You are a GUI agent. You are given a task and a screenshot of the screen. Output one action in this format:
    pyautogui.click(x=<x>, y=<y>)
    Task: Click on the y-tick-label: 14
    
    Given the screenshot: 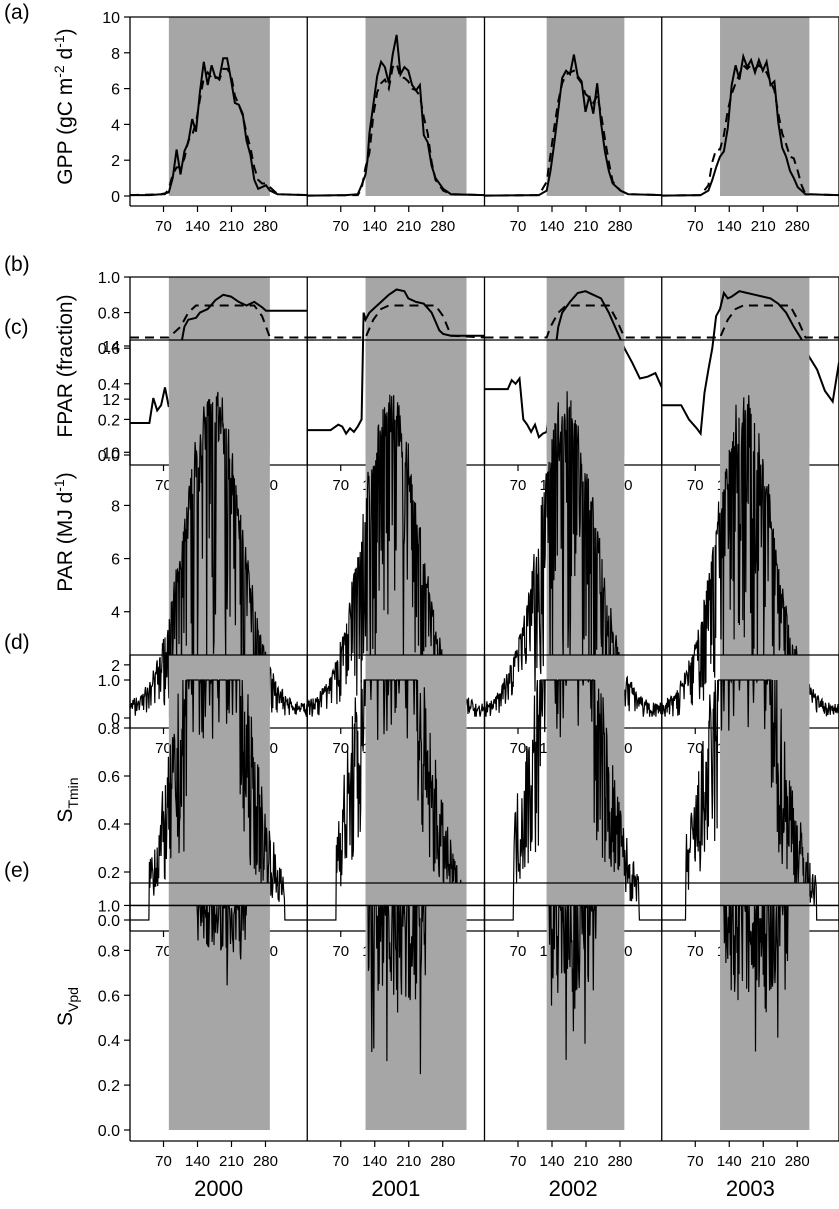 What is the action you would take?
    pyautogui.click(x=111, y=347)
    